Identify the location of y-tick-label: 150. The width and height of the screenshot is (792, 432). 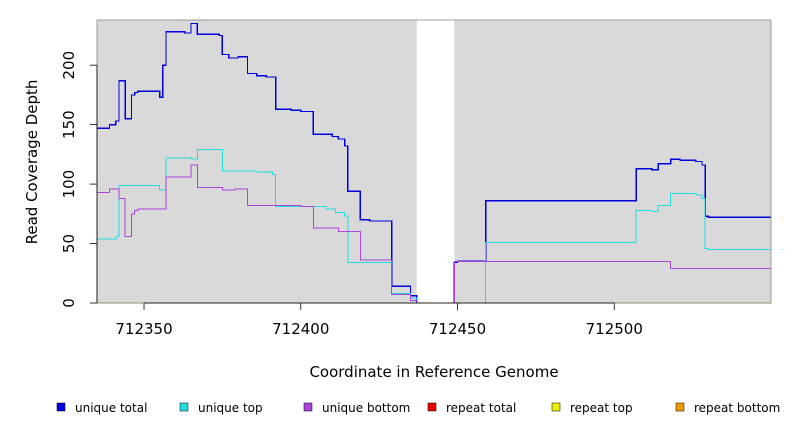
(69, 124).